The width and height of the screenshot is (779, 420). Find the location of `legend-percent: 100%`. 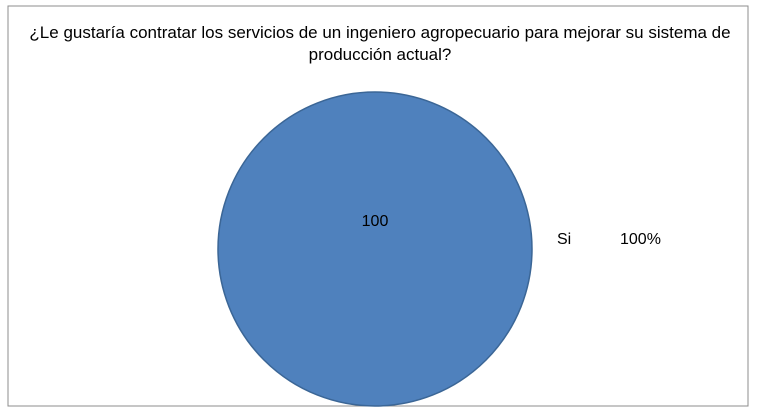

legend-percent: 100% is located at coordinates (640, 239).